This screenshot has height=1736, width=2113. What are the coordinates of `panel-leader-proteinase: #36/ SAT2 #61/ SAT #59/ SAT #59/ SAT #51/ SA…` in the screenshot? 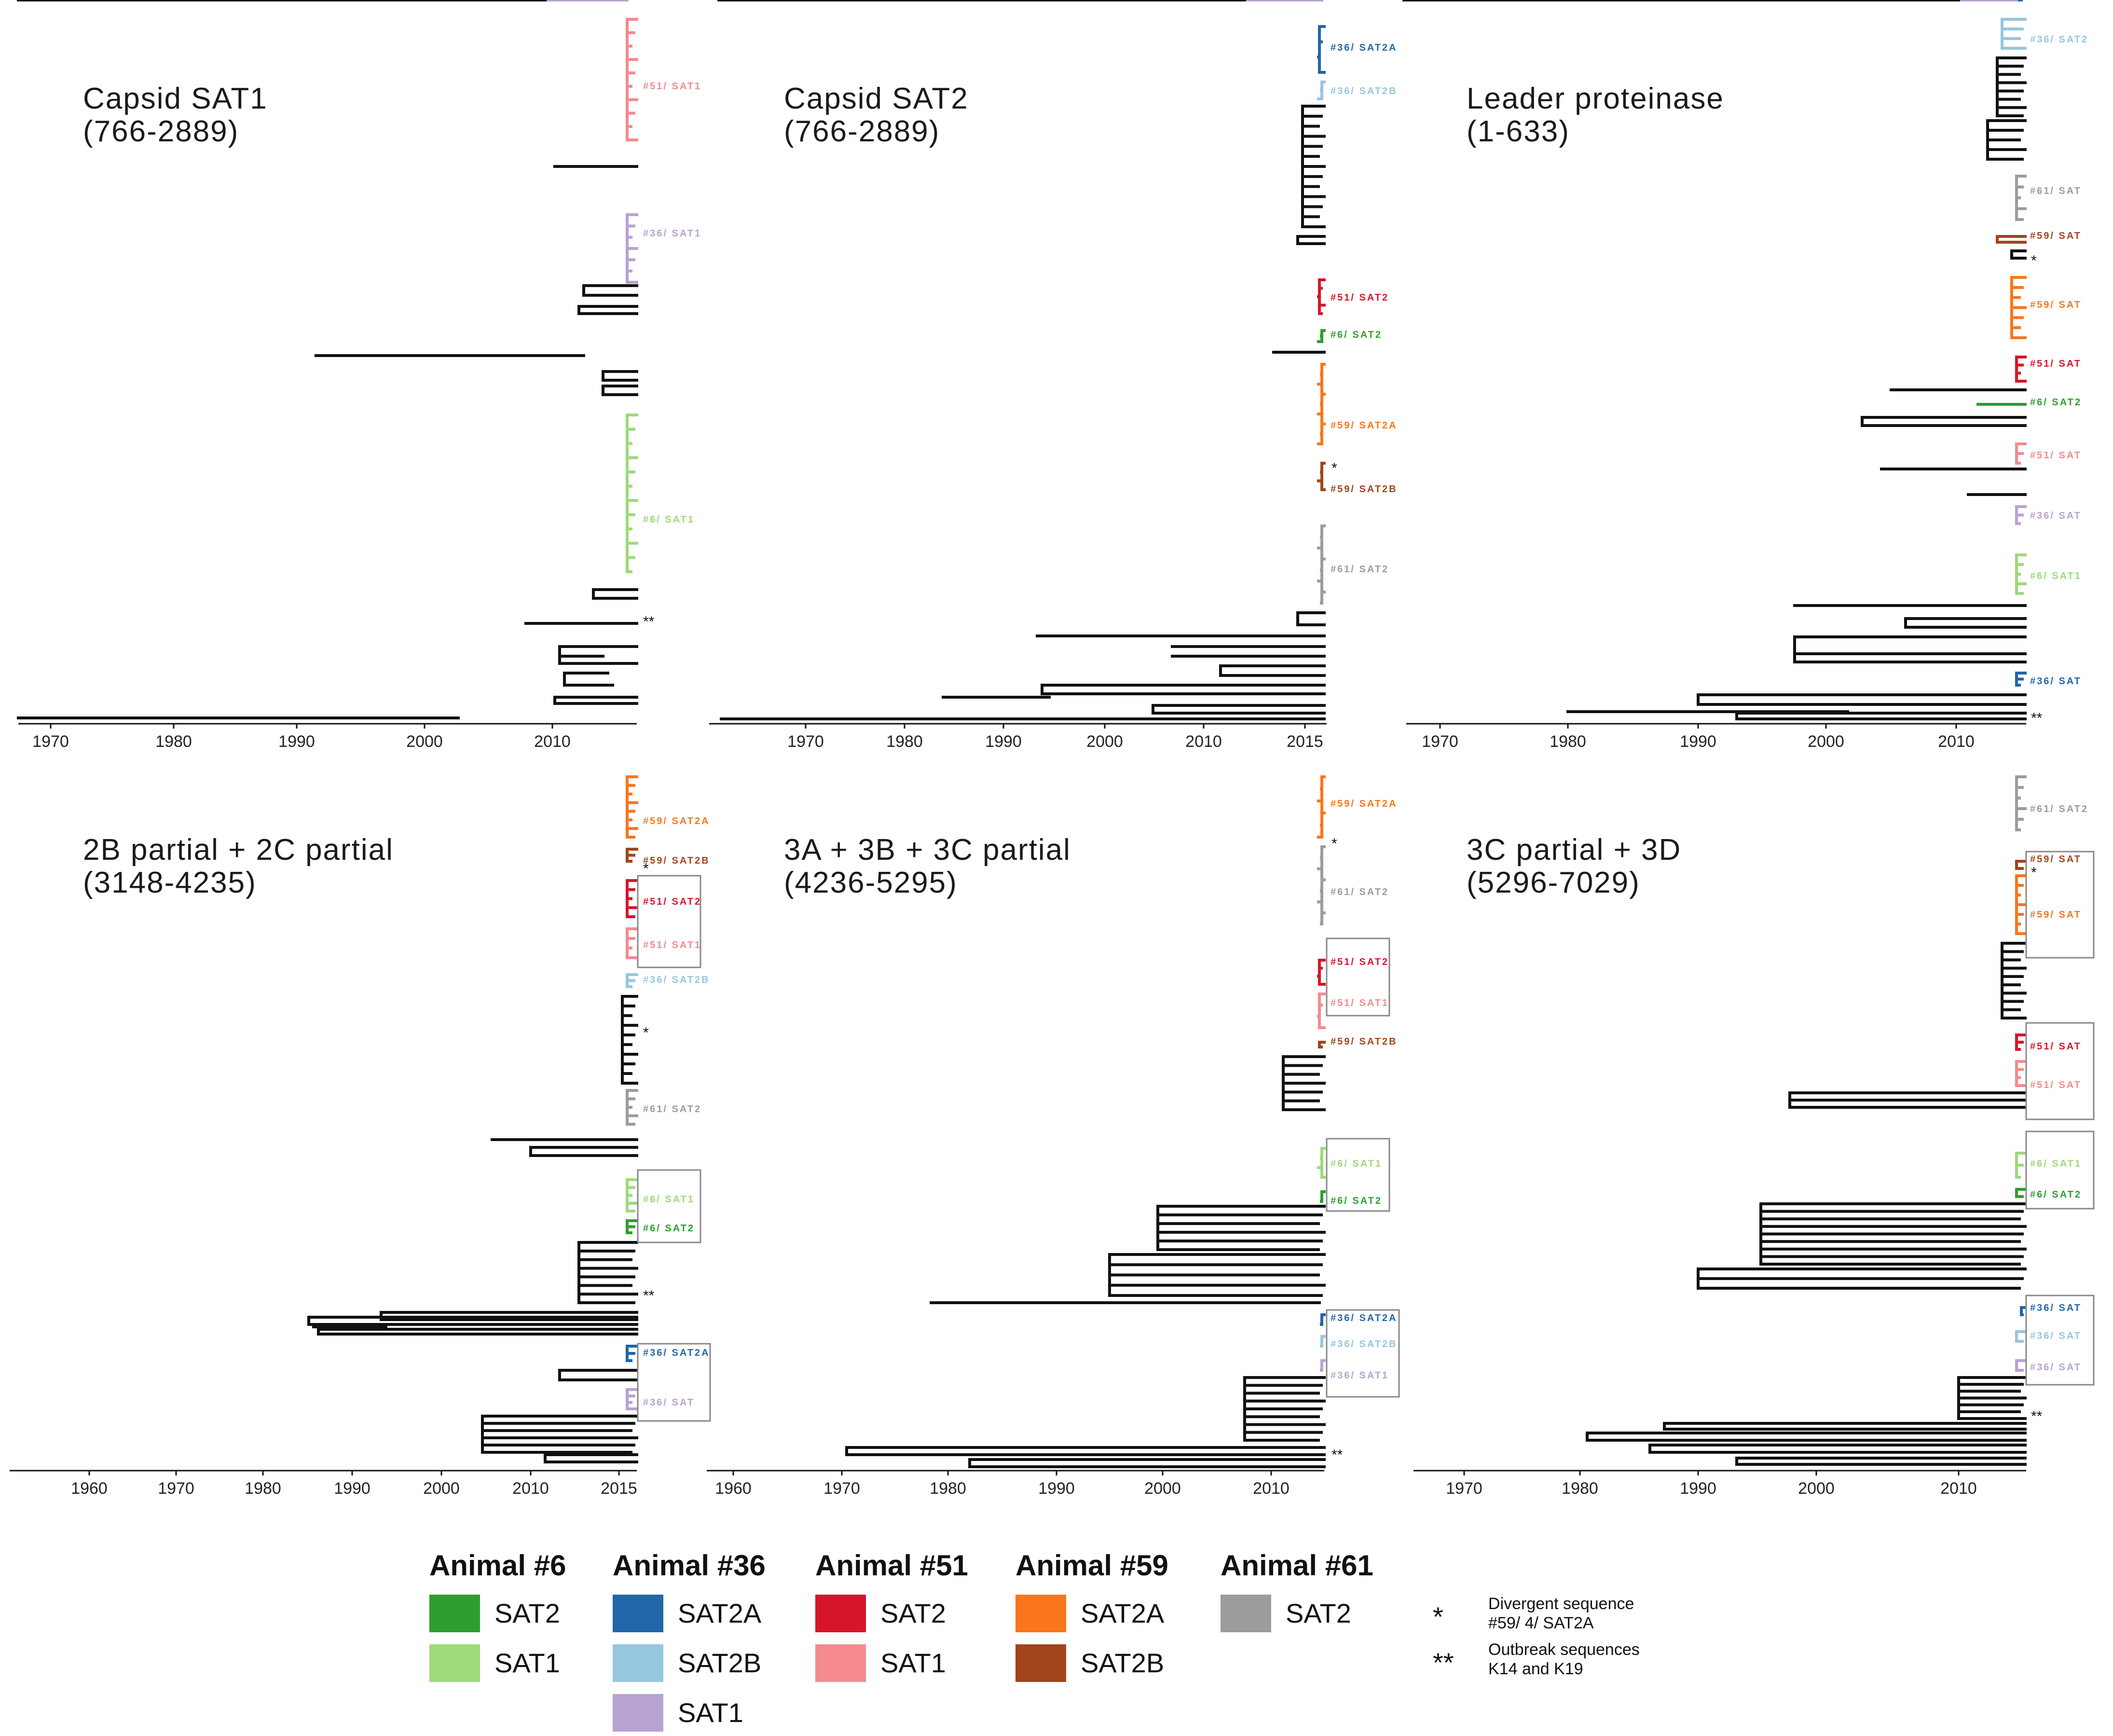 It's located at (1744, 376).